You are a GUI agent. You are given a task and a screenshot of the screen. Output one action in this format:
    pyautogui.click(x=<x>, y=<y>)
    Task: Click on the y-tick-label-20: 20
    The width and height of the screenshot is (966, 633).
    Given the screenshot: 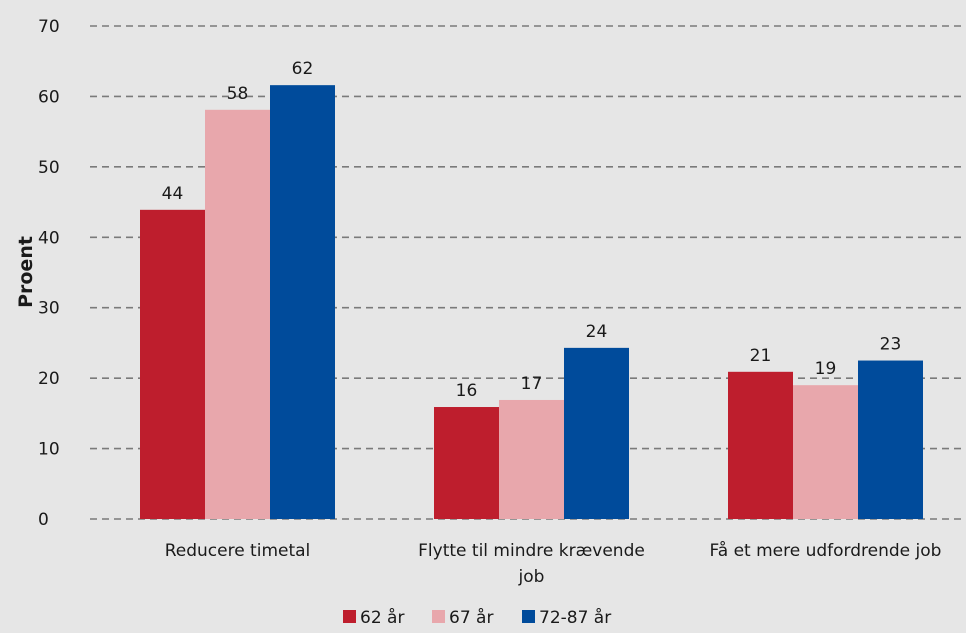 What is the action you would take?
    pyautogui.click(x=49, y=379)
    